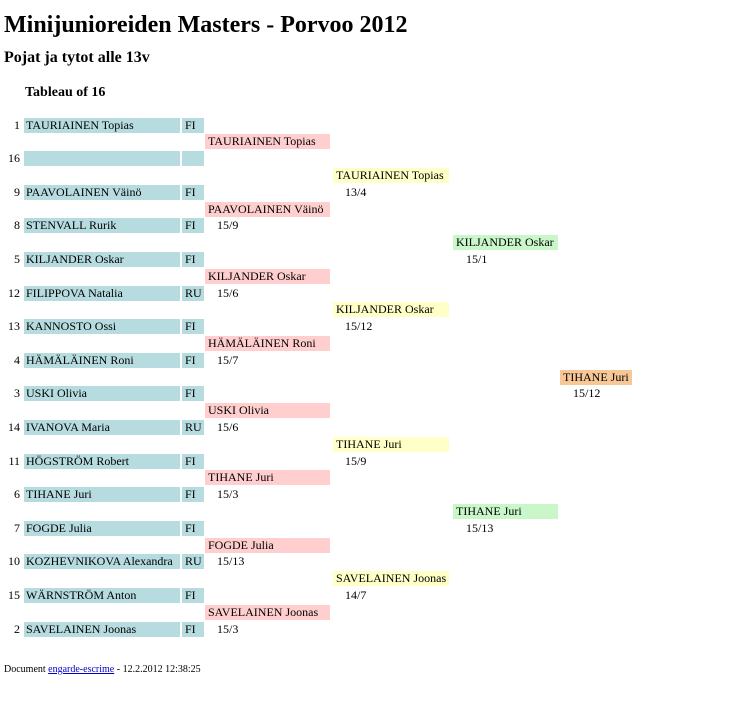 The image size is (732, 701). Describe the element at coordinates (17, 393) in the screenshot. I see `entry-seed: 3` at that location.